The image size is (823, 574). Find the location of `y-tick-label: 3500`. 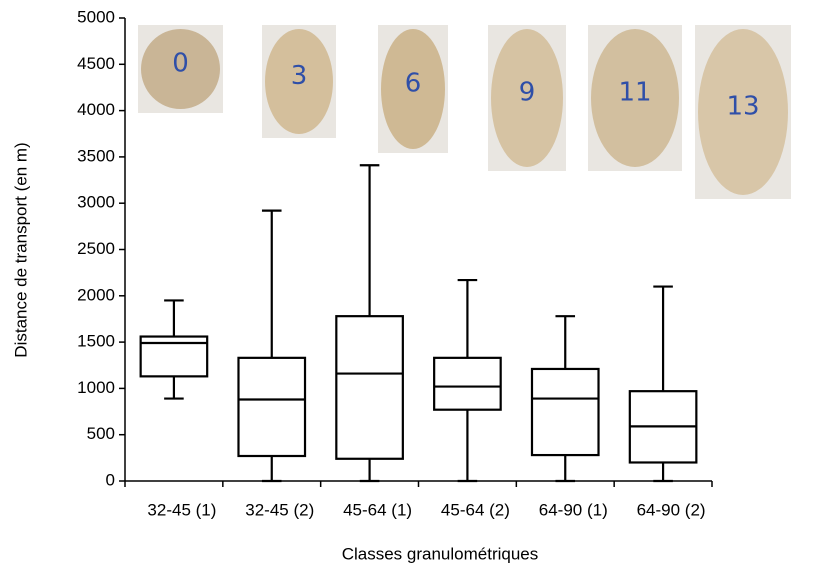

y-tick-label: 3500 is located at coordinates (96, 155).